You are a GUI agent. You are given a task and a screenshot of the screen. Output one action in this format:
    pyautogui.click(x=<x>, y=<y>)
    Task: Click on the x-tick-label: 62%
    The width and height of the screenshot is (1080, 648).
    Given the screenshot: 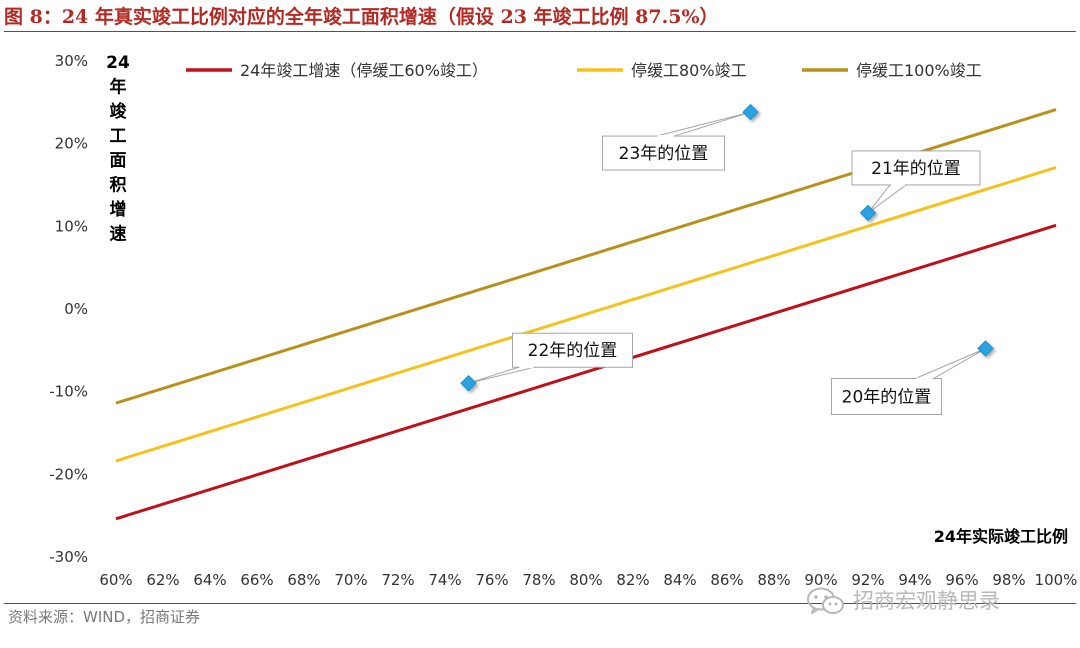 What is the action you would take?
    pyautogui.click(x=162, y=580)
    